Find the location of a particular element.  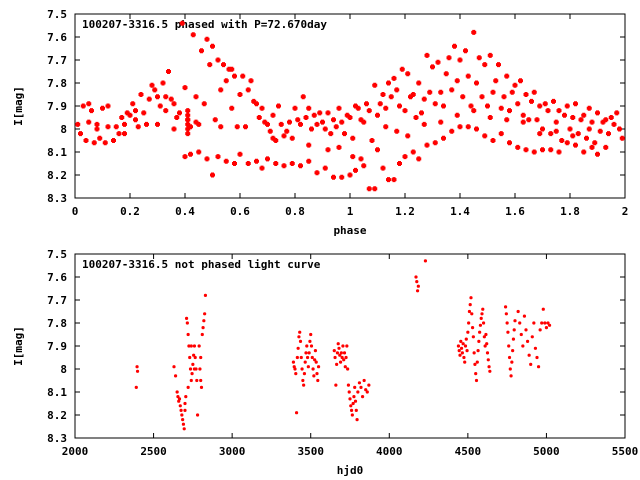

unphased-xtick-label: 5500 is located at coordinates (625, 451).